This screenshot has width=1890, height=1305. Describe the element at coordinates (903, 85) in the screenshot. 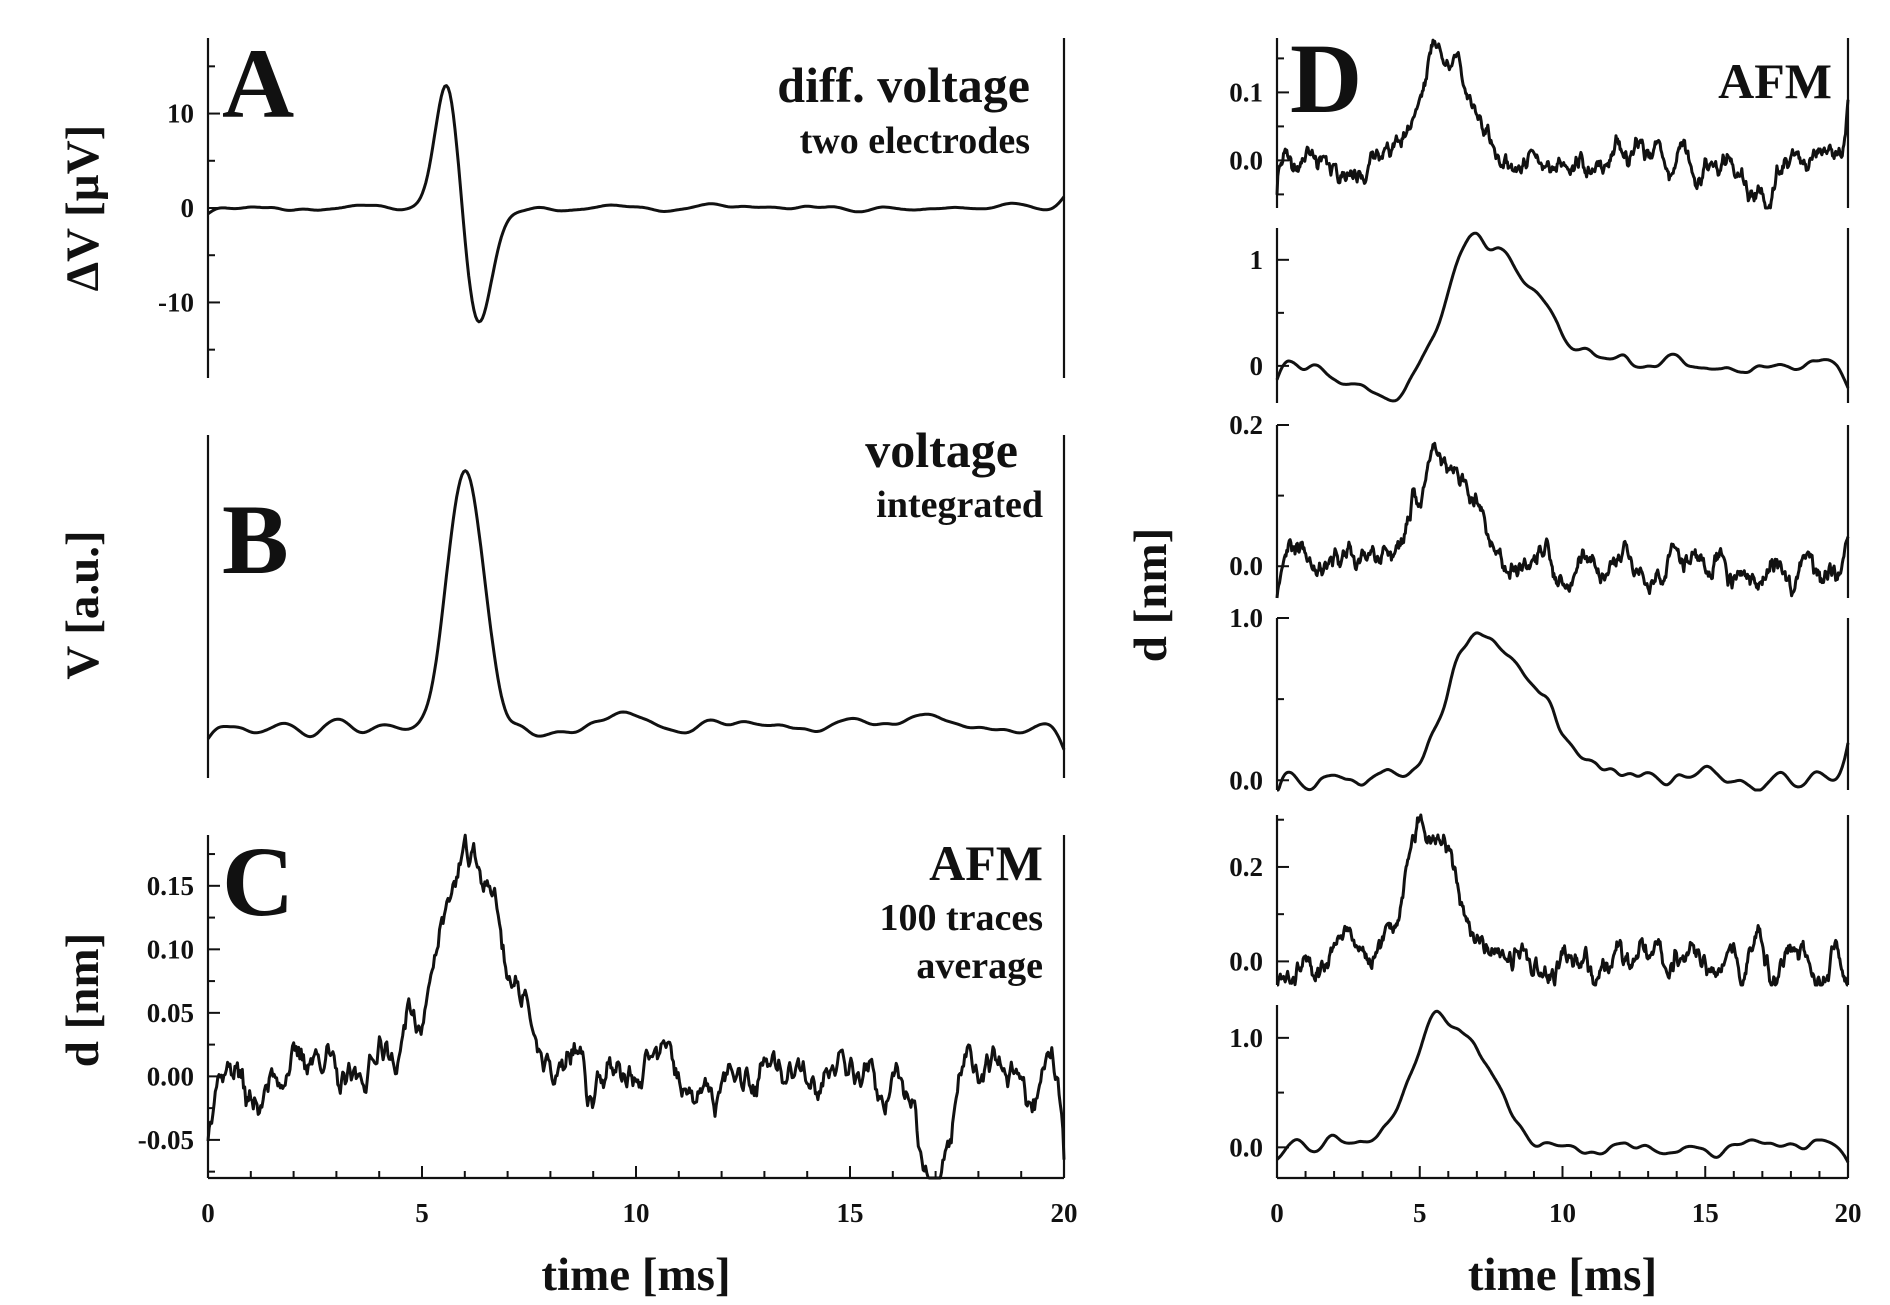

I see `annotation-a-line1: diff. voltage` at that location.